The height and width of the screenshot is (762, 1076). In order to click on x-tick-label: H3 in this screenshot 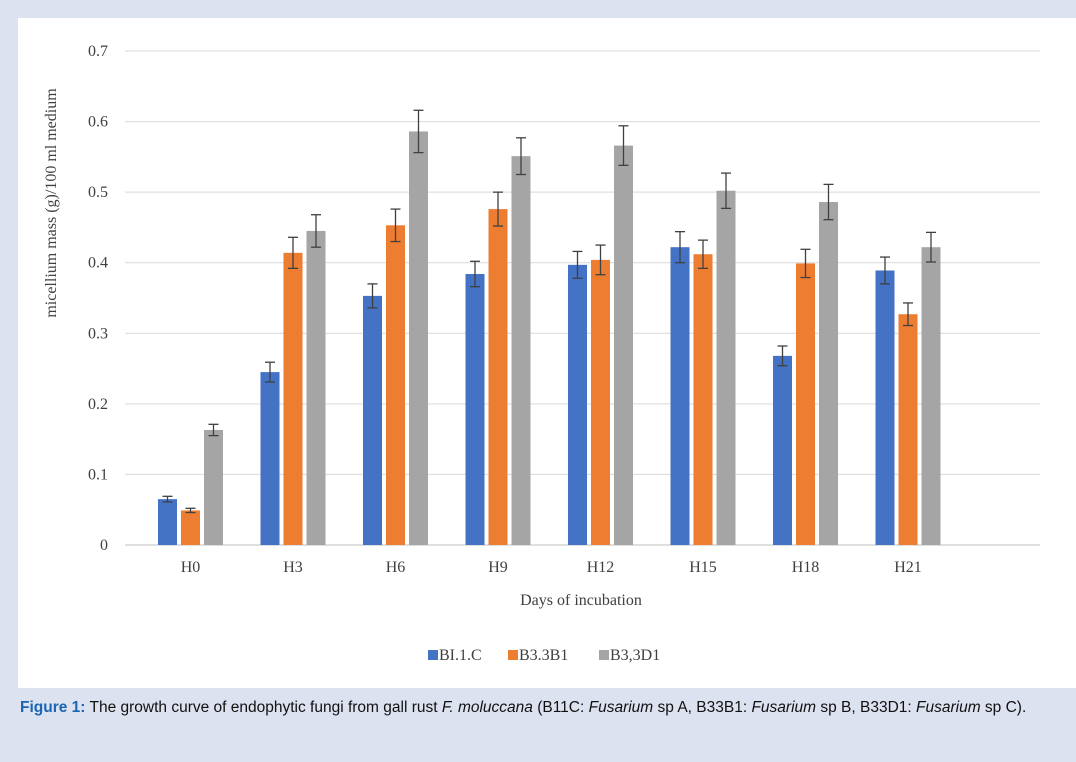, I will do `click(293, 567)`.